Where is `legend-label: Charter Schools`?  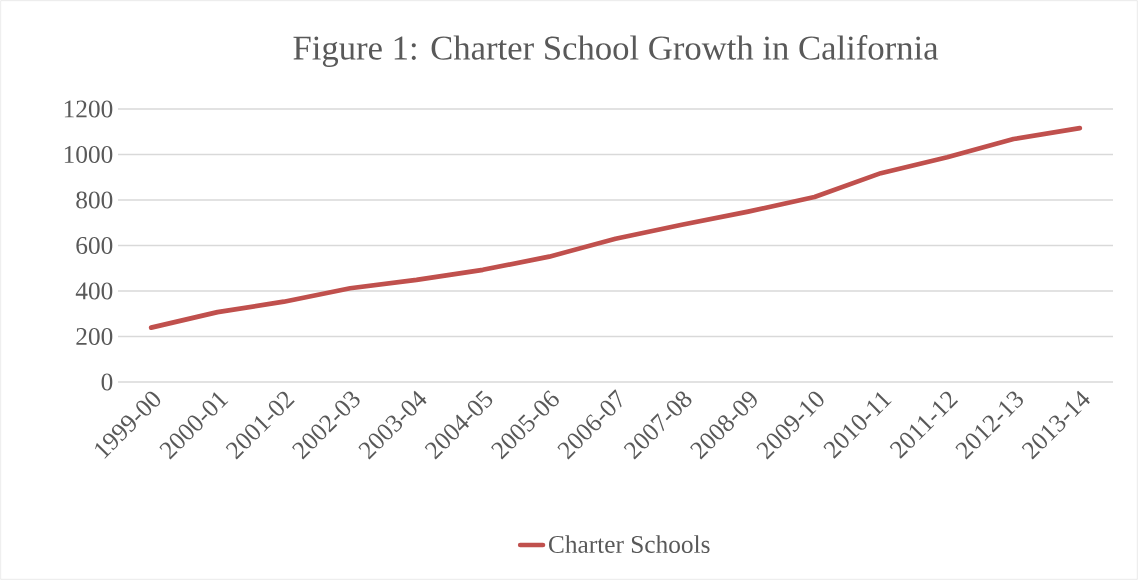
legend-label: Charter Schools is located at coordinates (629, 544).